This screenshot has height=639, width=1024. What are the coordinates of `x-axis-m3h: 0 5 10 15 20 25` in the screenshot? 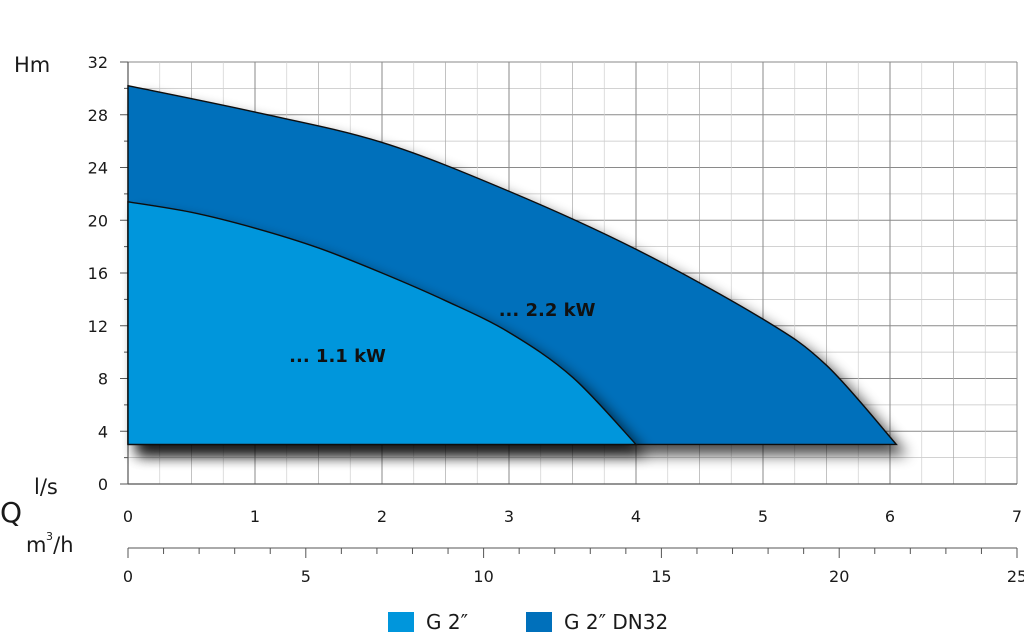 It's located at (573, 566).